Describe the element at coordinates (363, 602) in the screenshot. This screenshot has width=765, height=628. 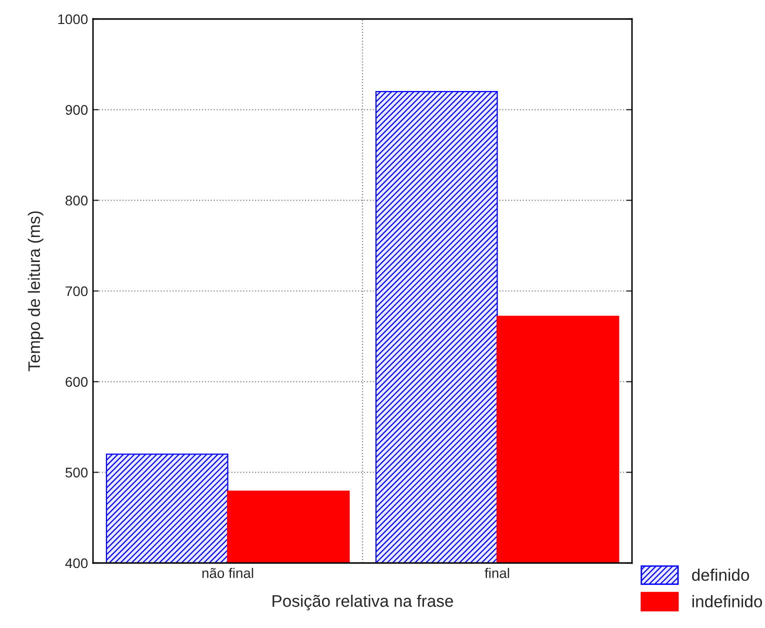
I see `x-axis-title: Posição relativa na frase` at that location.